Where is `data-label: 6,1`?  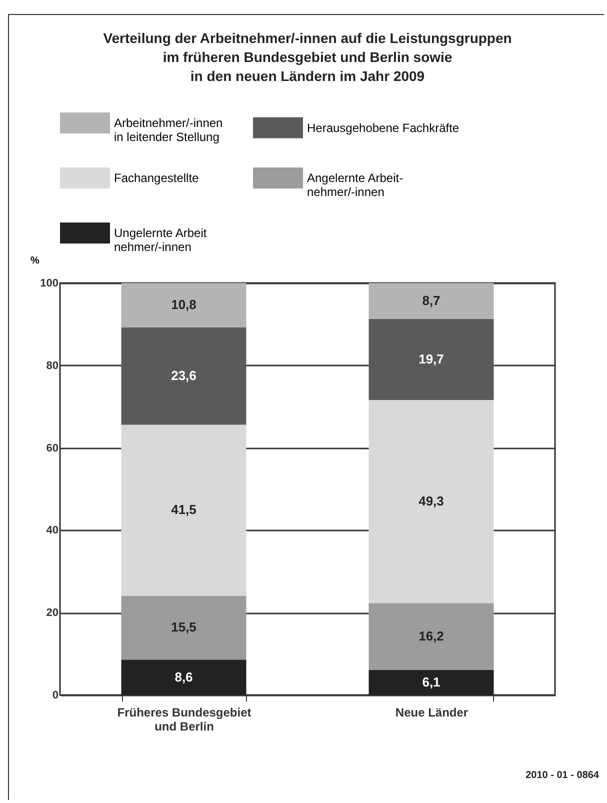
data-label: 6,1 is located at coordinates (431, 682).